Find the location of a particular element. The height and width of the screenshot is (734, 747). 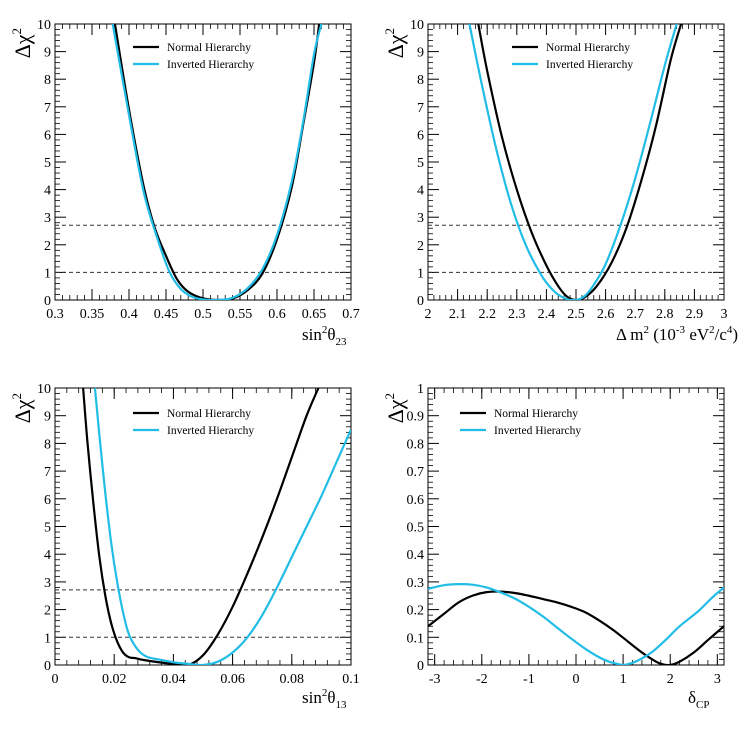

xlabel-part: 13 is located at coordinates (342, 705).